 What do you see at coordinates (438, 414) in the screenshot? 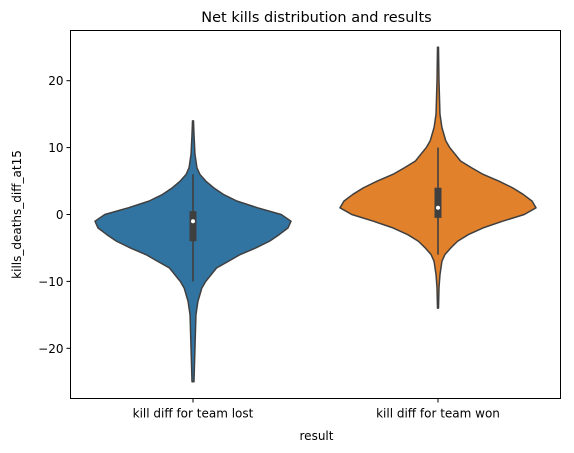
I see `x-tick-label: kill diff for team won` at bounding box center [438, 414].